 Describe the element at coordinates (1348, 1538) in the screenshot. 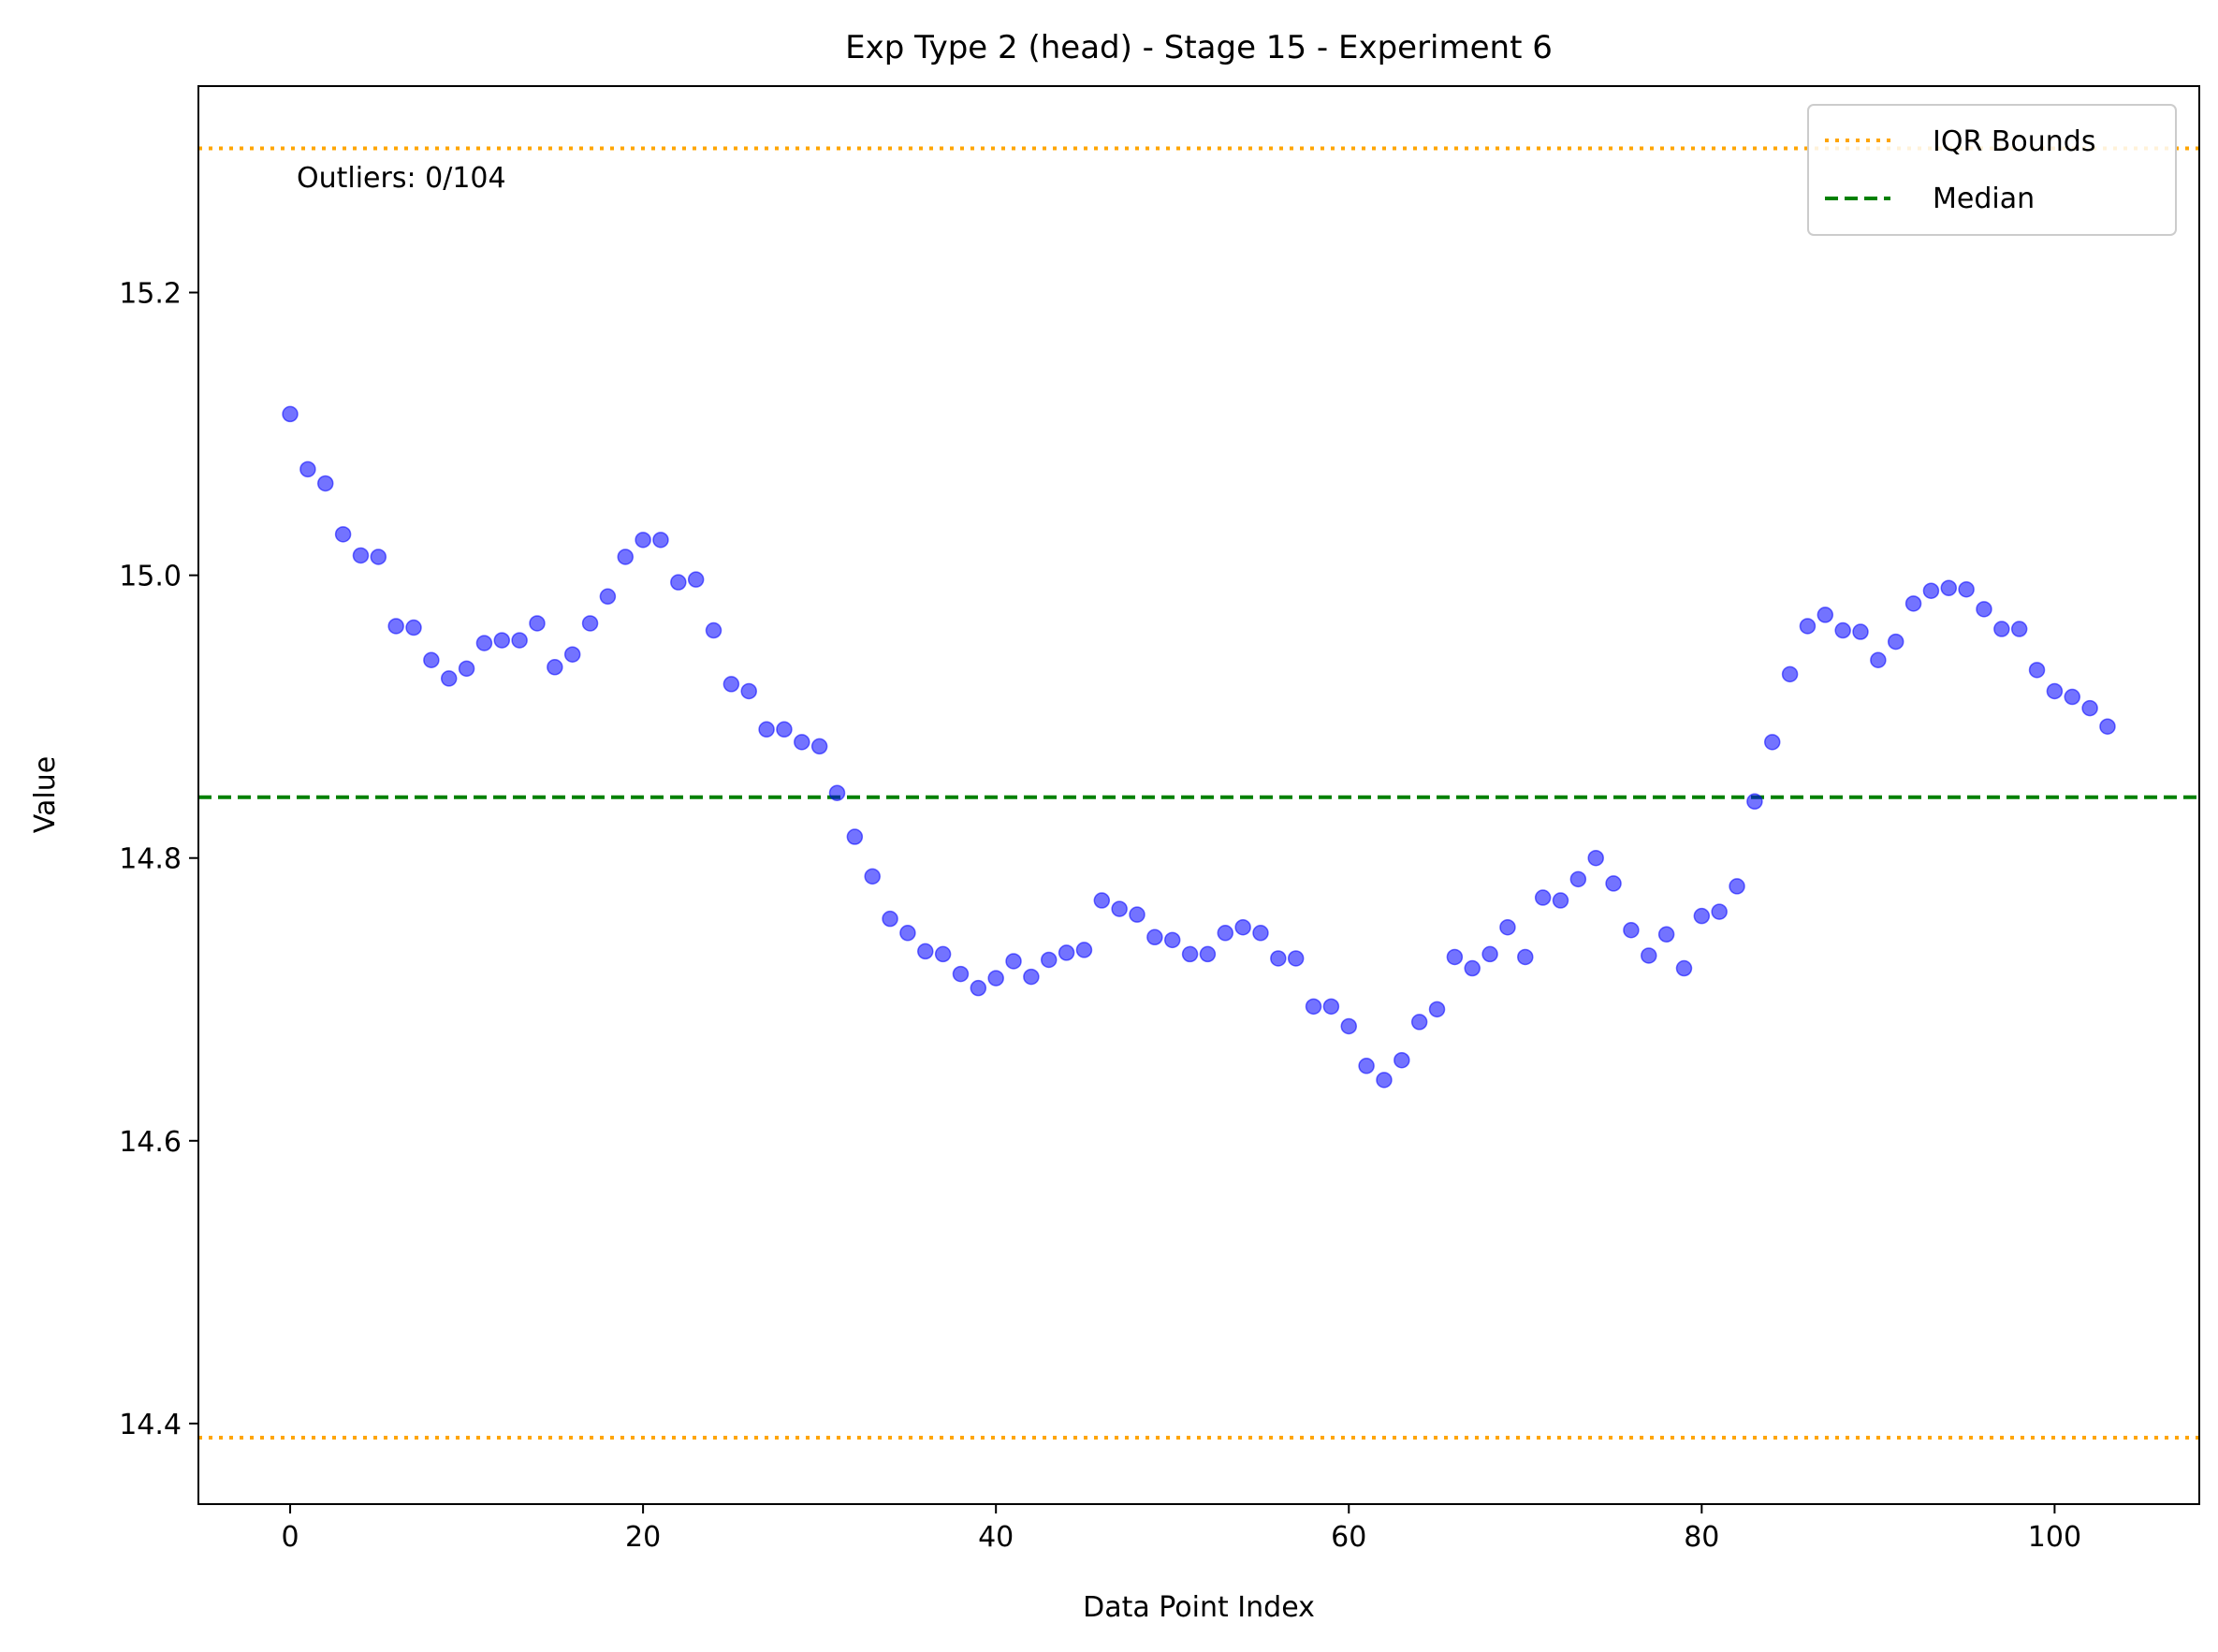

I see `x-tick-label: 60` at that location.